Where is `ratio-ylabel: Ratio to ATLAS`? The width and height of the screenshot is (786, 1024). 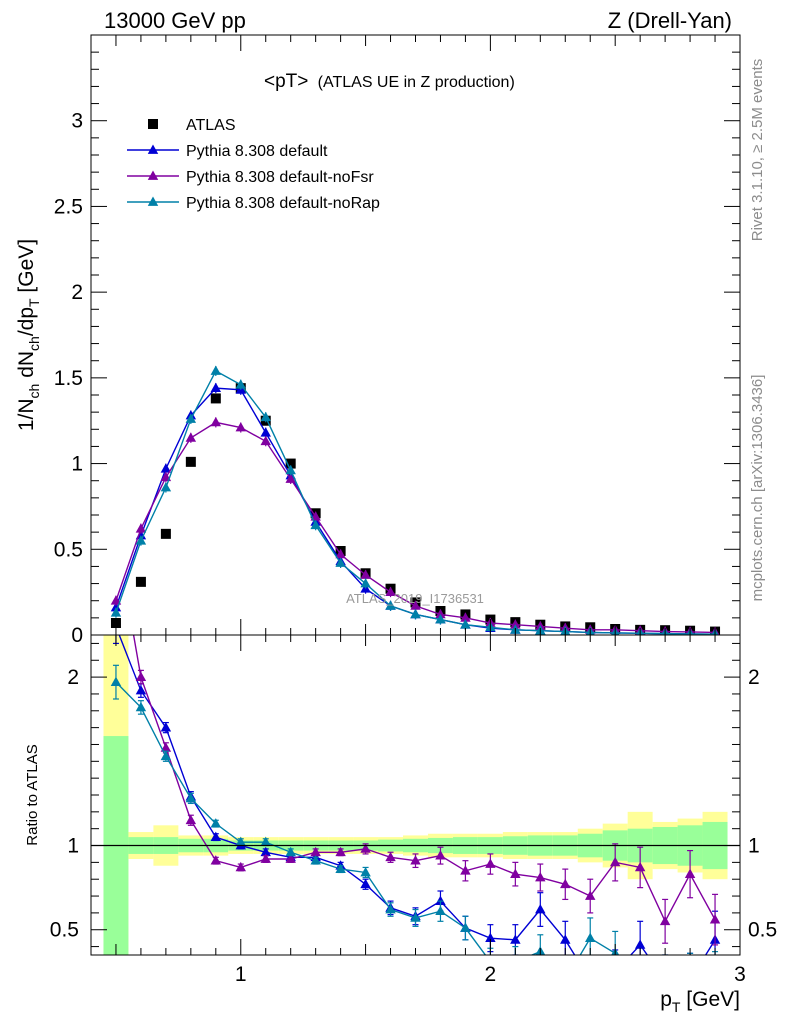 ratio-ylabel: Ratio to ATLAS is located at coordinates (32, 794).